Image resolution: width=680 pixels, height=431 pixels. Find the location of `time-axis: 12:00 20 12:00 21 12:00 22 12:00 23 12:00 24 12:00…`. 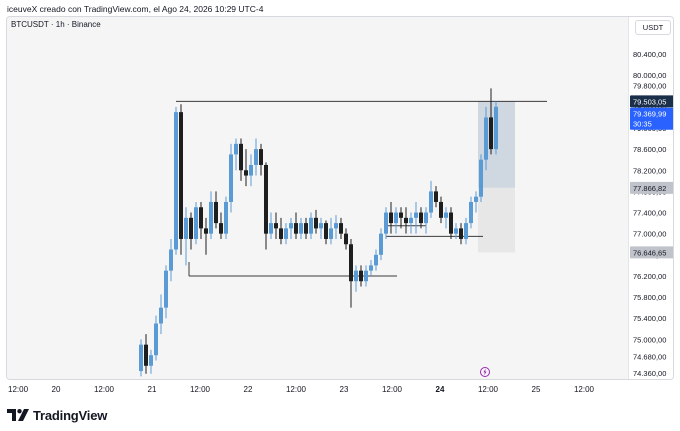

time-axis: 12:00 20 12:00 21 12:00 22 12:00 23 12:00 24 12:00… is located at coordinates (340, 389).